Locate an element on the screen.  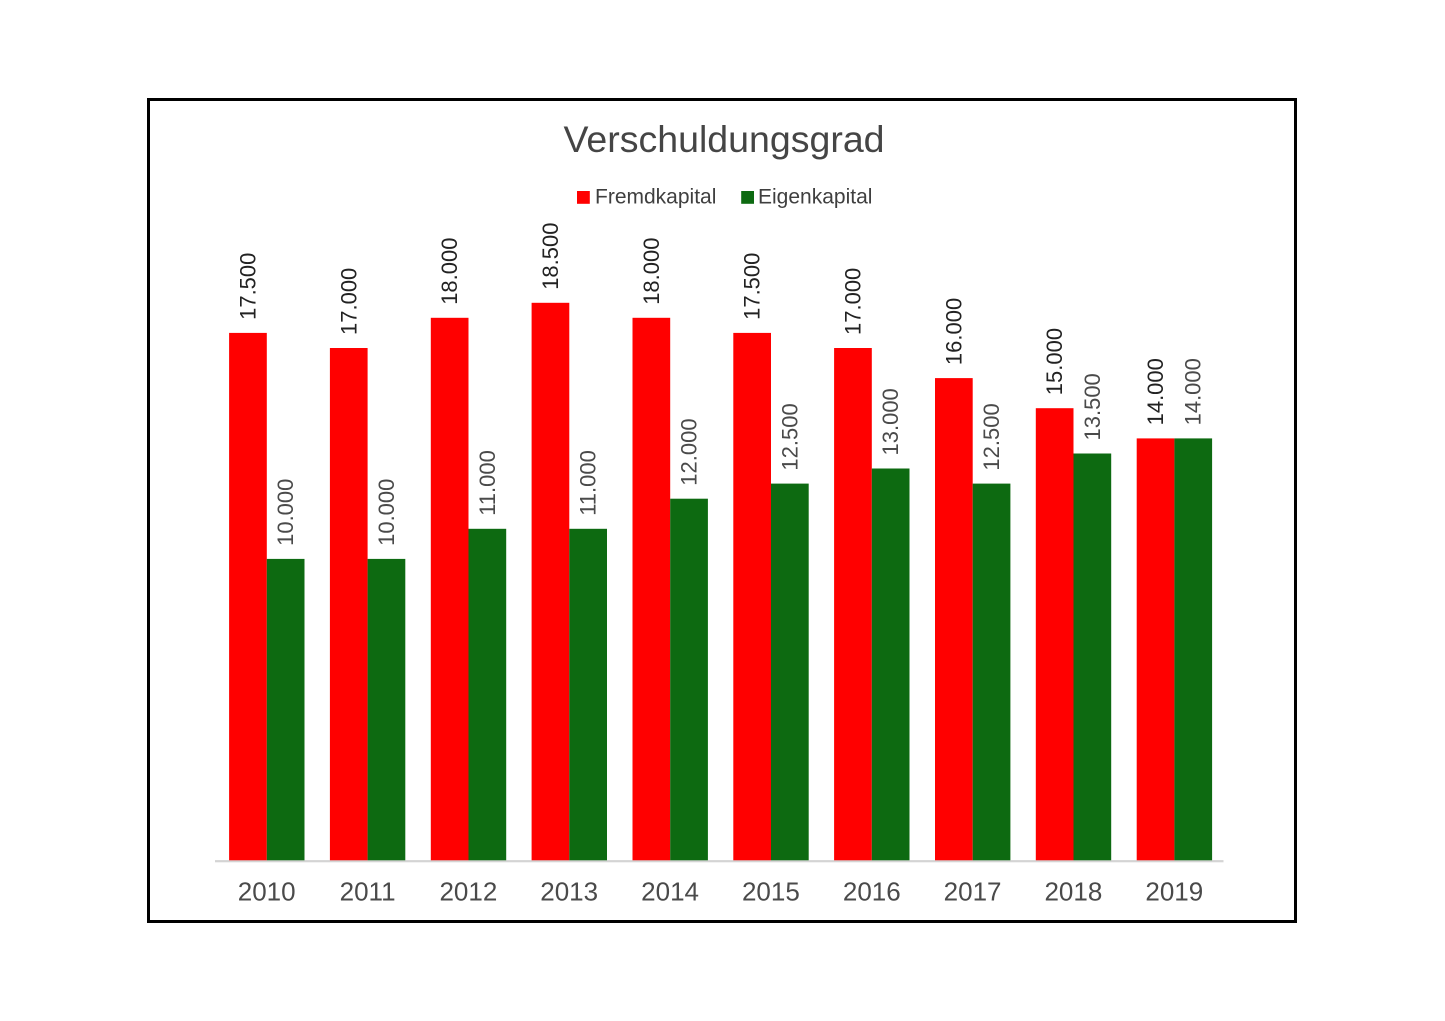
svg-text: 16.000 is located at coordinates (953, 331).